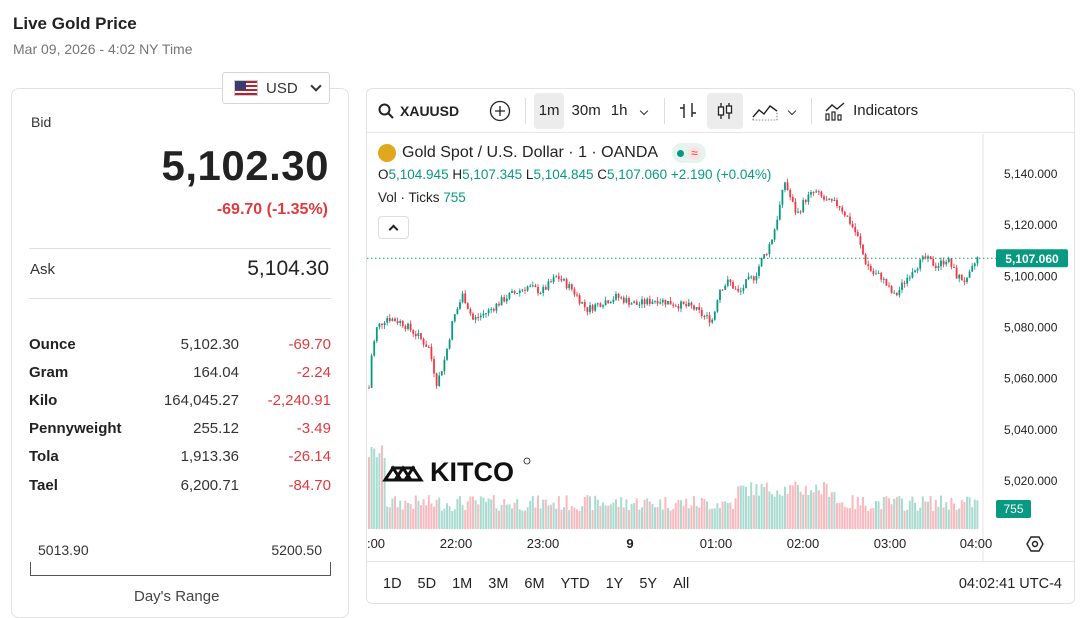 The image size is (1084, 618). What do you see at coordinates (549, 110) in the screenshot?
I see `interval-1m: 1m` at bounding box center [549, 110].